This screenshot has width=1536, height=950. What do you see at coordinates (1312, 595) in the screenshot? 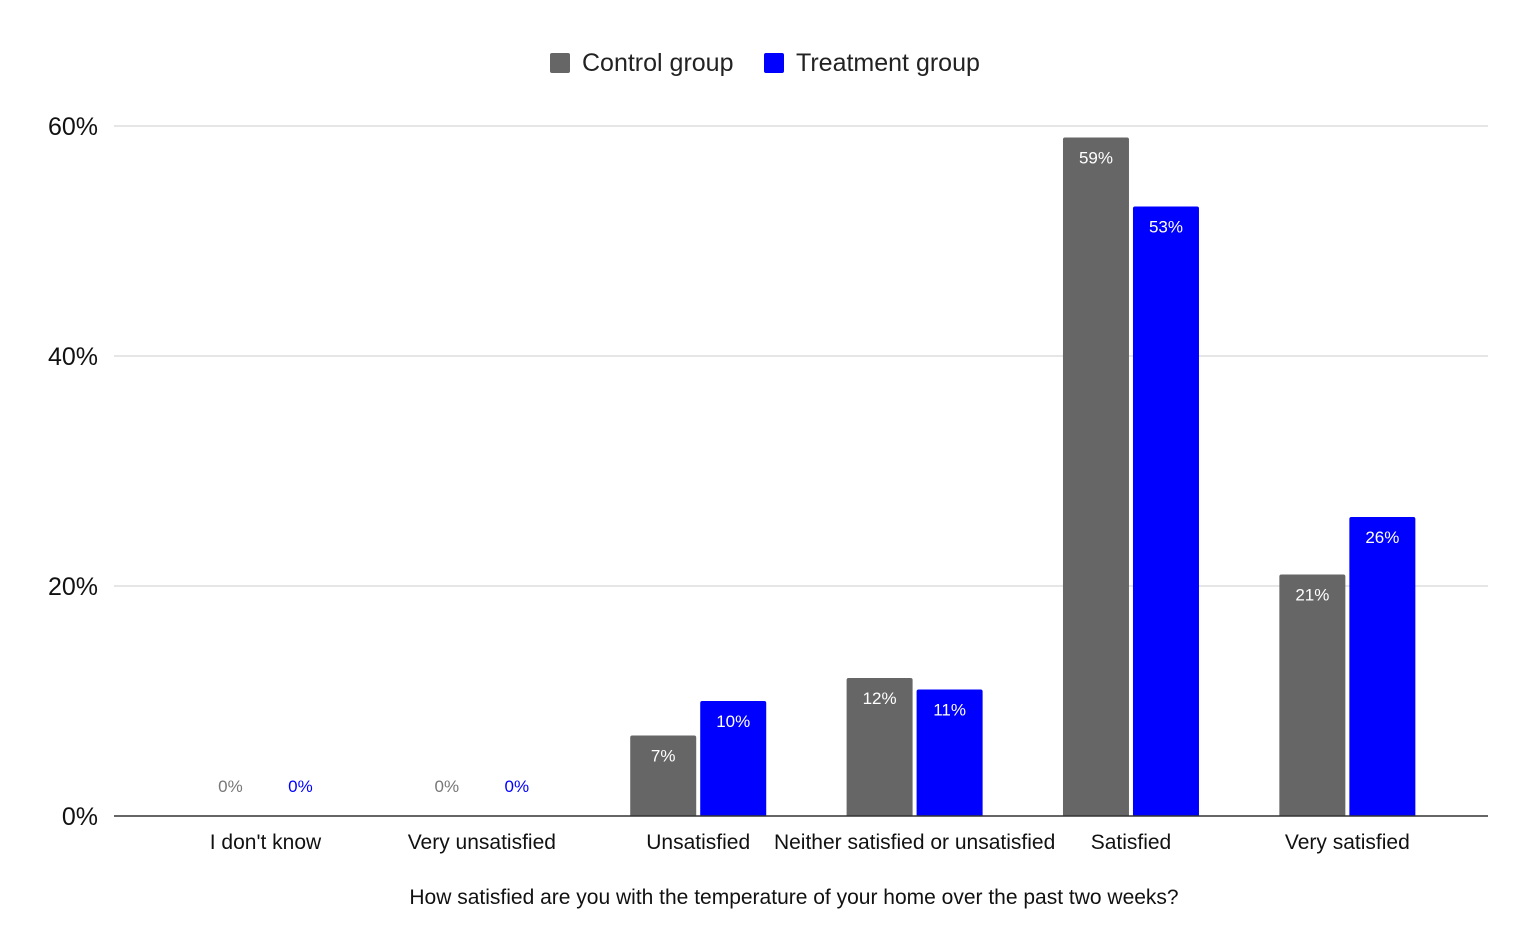
I see `data-label: 21%` at bounding box center [1312, 595].